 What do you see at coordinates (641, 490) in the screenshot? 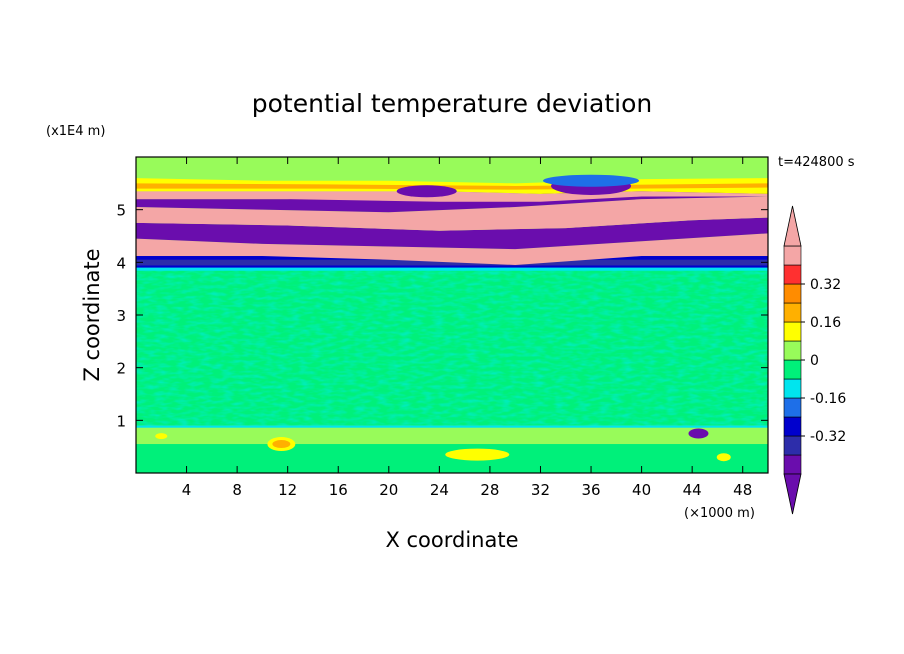
I see `x-tick-label: 40` at bounding box center [641, 490].